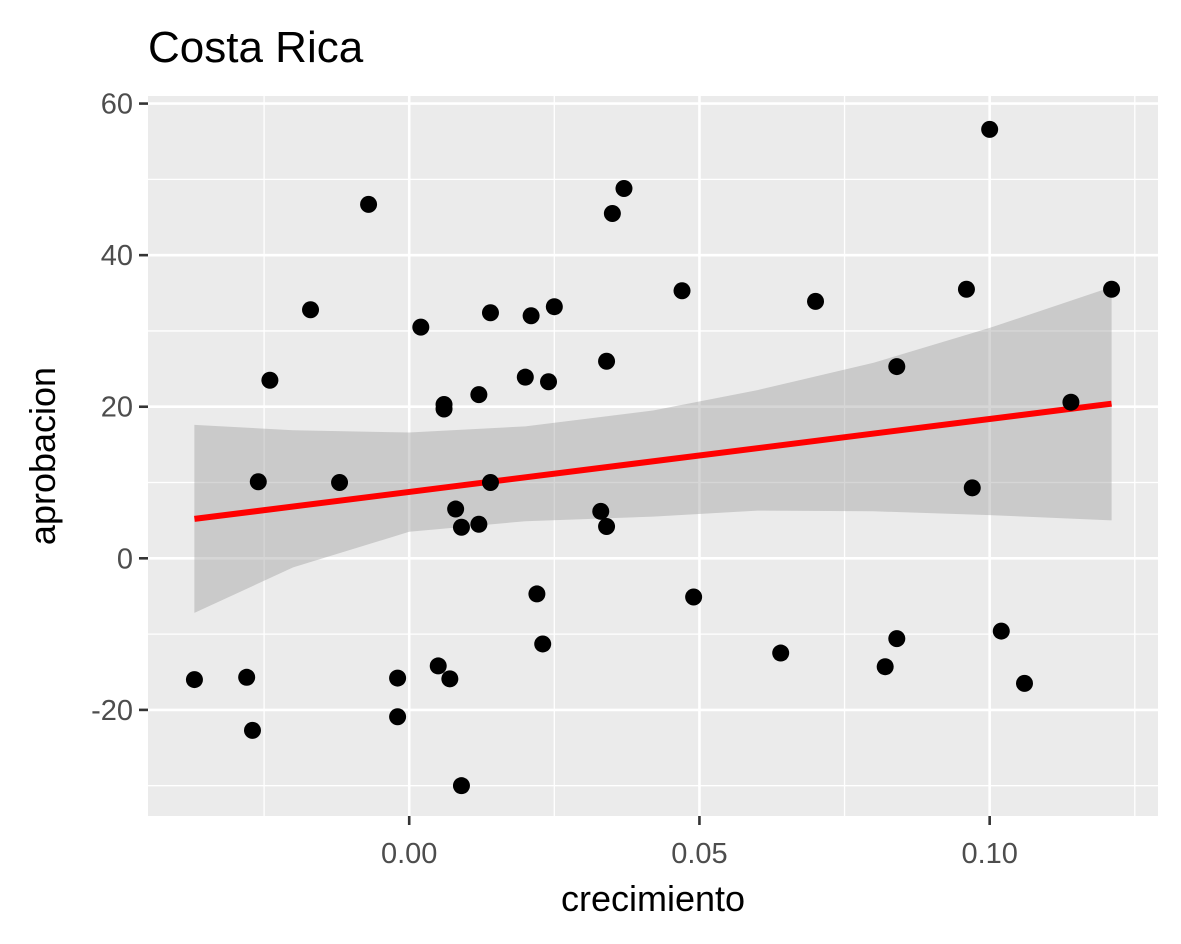 This screenshot has height=944, width=1181. What do you see at coordinates (989, 854) in the screenshot?
I see `x-tick-label: 0.10` at bounding box center [989, 854].